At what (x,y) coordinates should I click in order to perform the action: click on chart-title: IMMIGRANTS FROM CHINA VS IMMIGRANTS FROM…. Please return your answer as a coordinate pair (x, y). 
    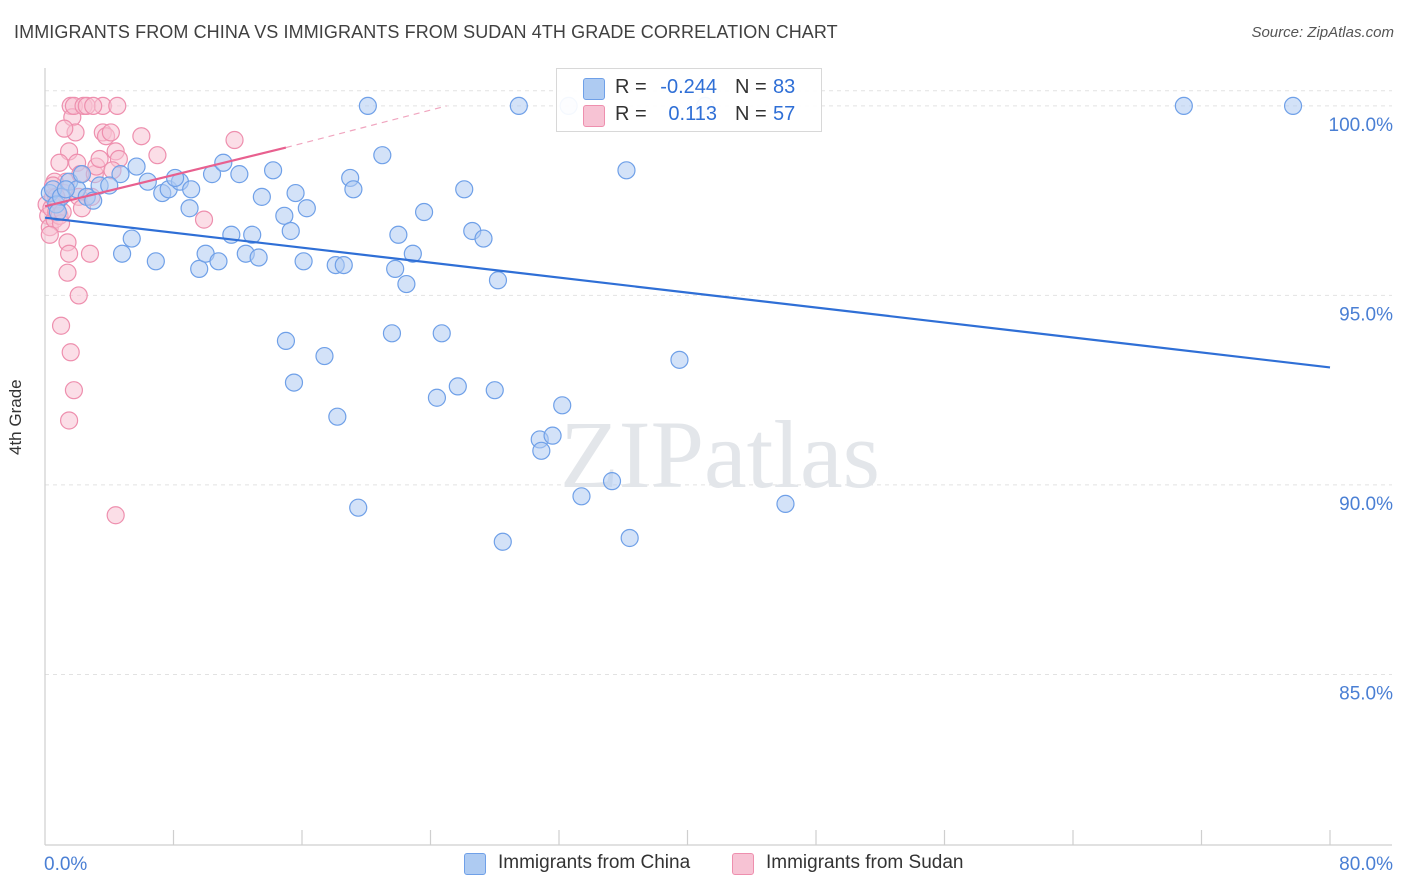
    Looking at the image, I should click on (426, 32).